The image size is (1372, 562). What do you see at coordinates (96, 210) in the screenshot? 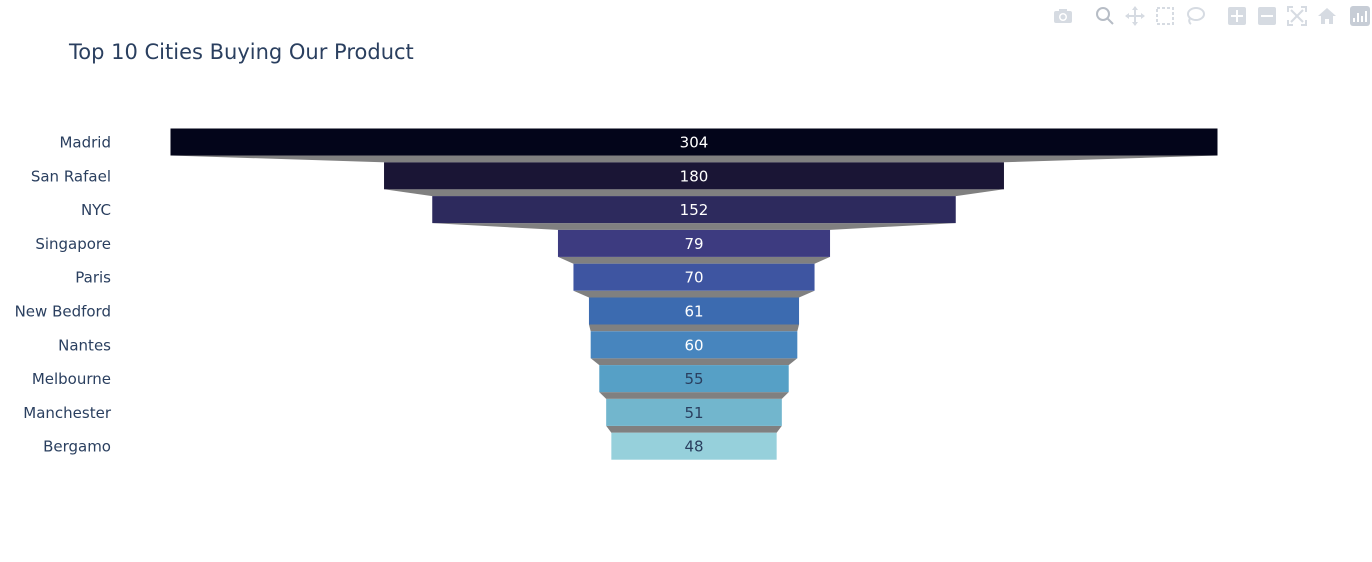
I see `category-tick-label: NYC` at bounding box center [96, 210].